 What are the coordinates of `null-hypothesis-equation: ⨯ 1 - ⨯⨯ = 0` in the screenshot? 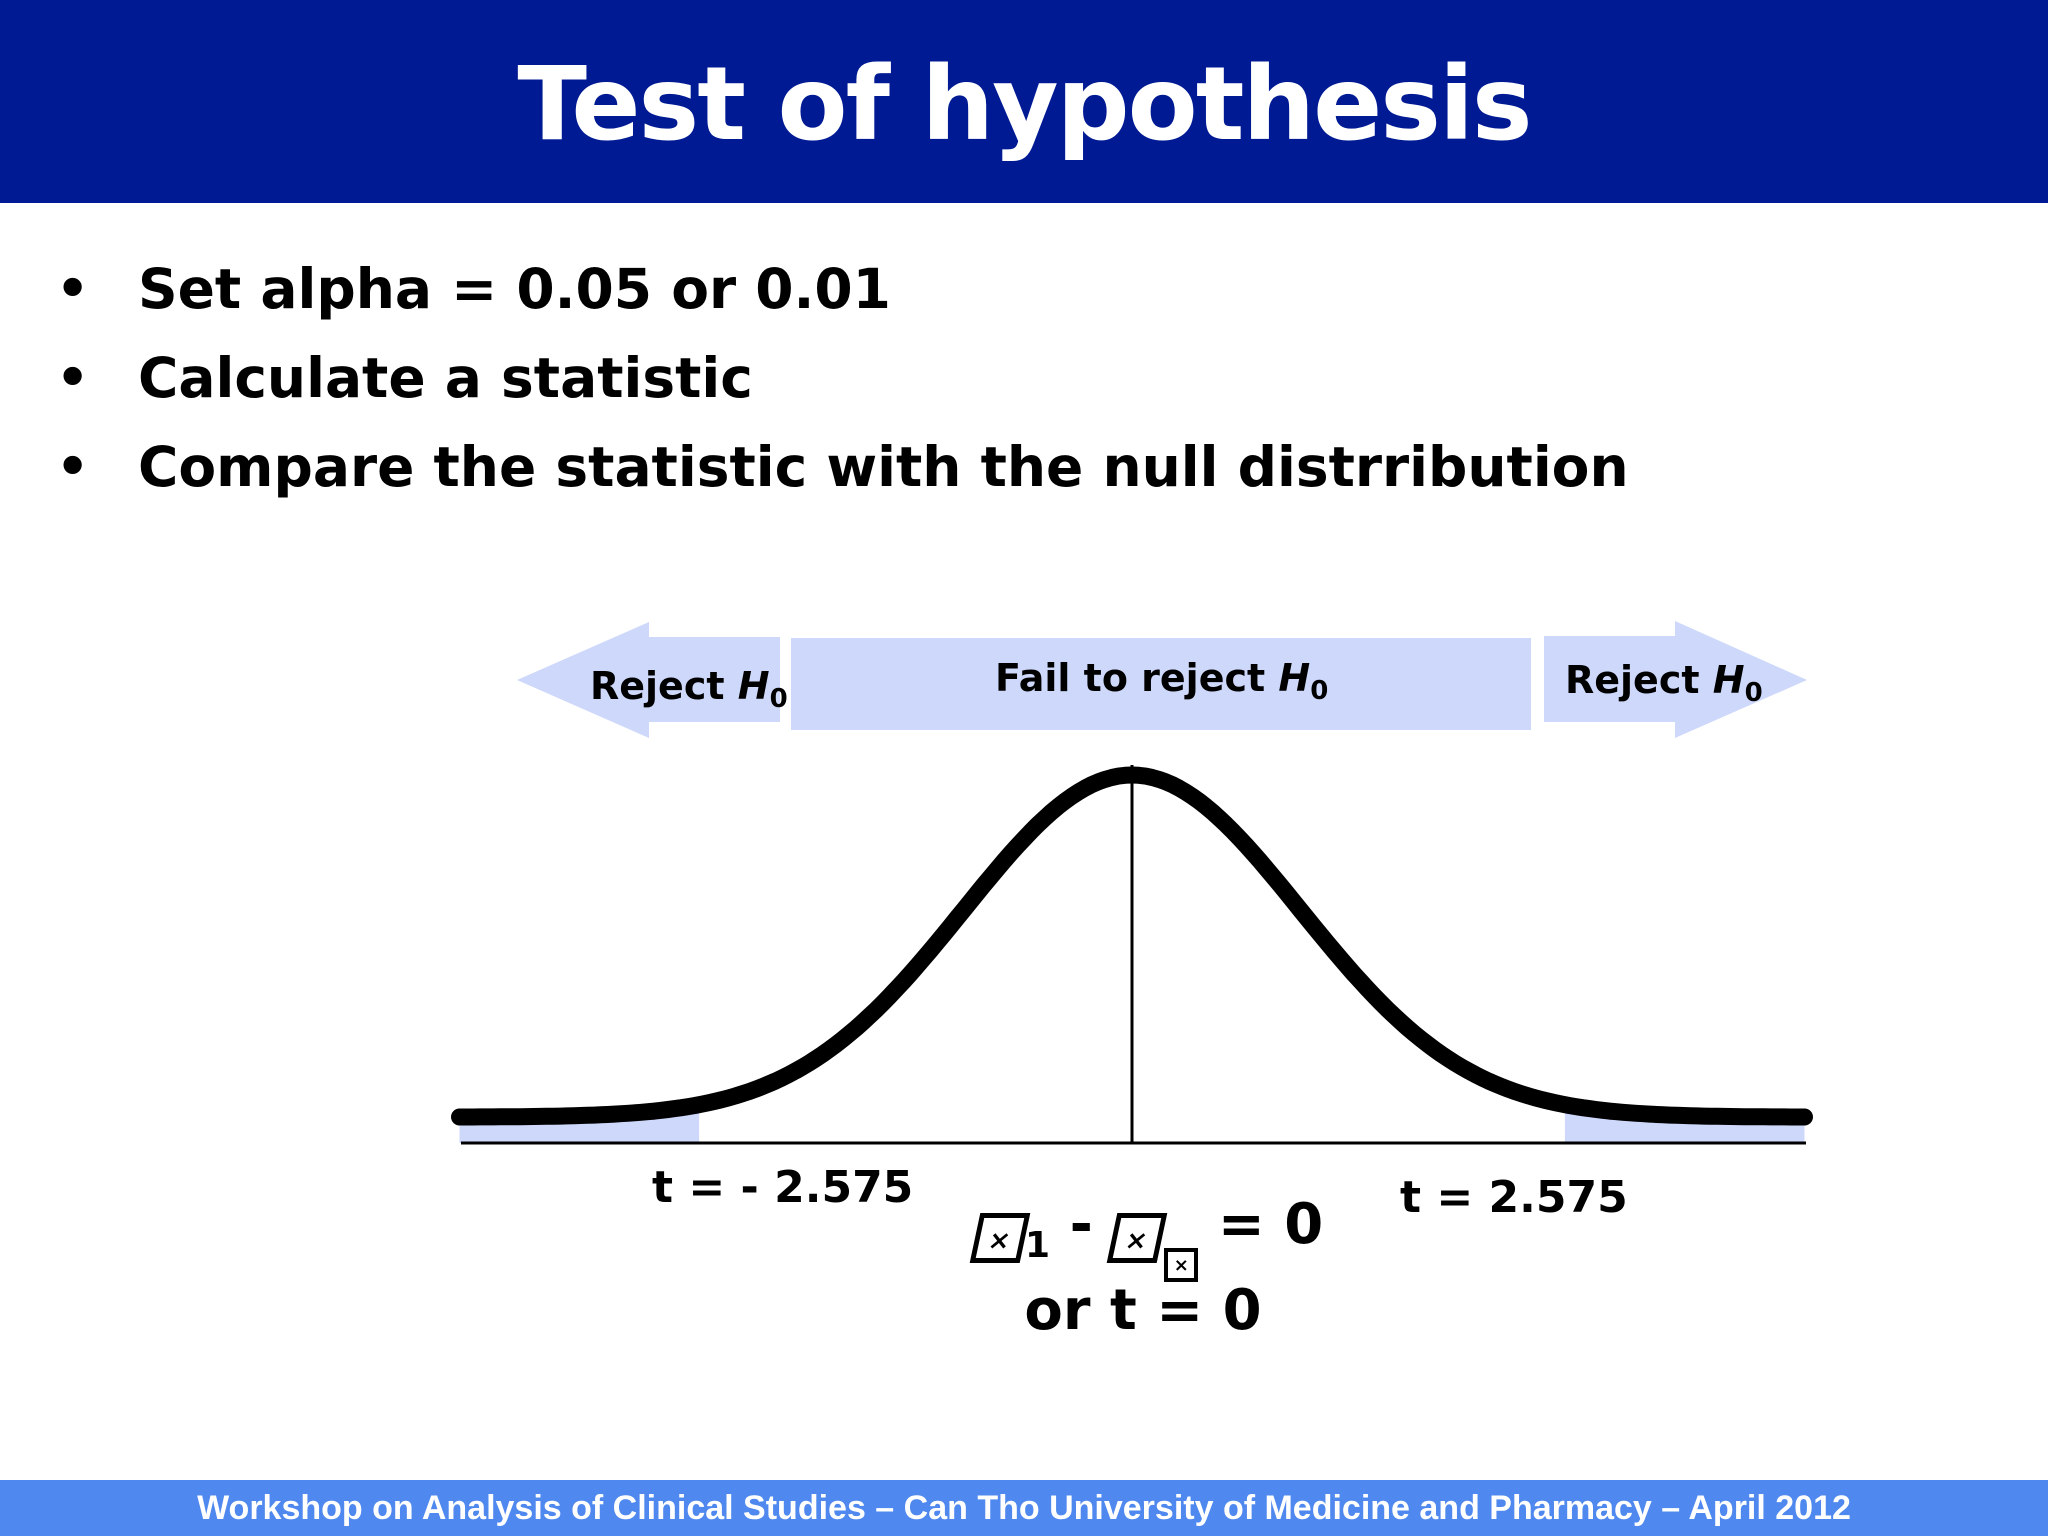 It's located at (1146, 1237).